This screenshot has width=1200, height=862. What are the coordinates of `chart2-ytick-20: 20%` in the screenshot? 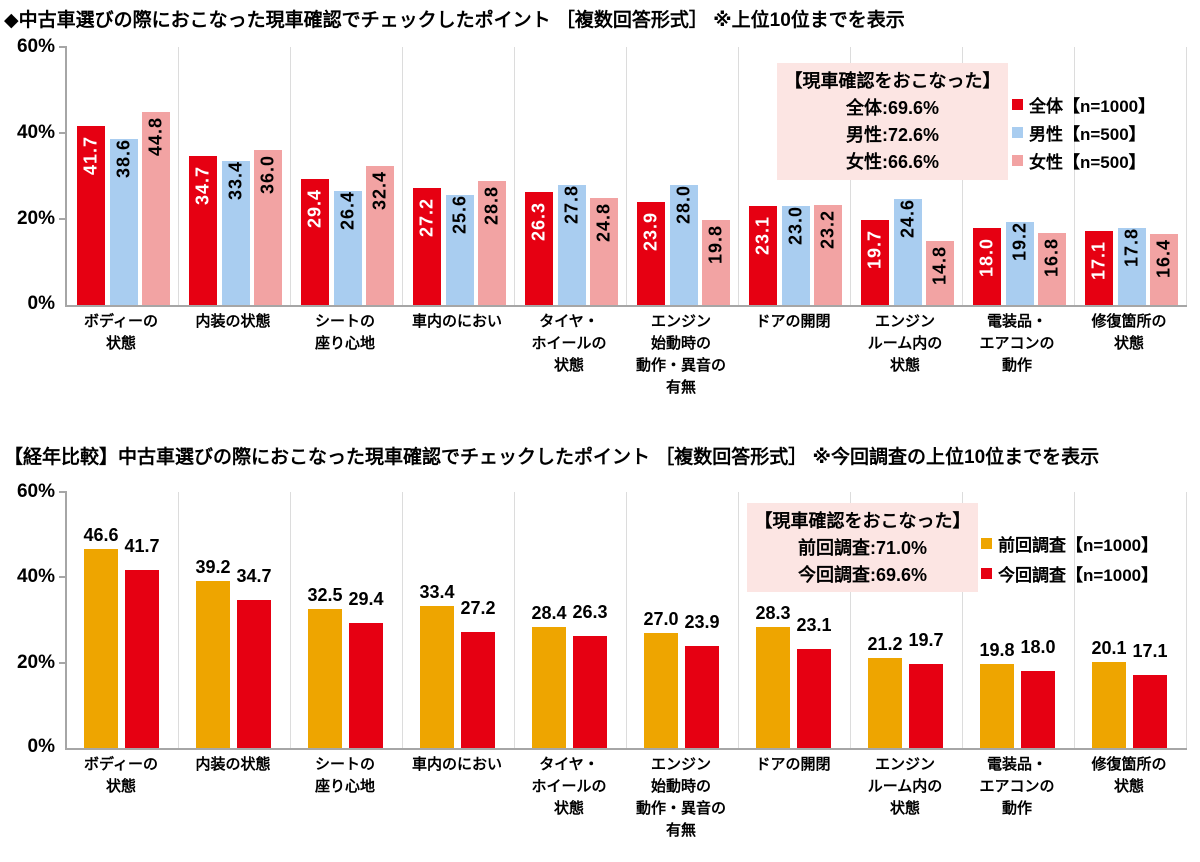 It's located at (35, 662).